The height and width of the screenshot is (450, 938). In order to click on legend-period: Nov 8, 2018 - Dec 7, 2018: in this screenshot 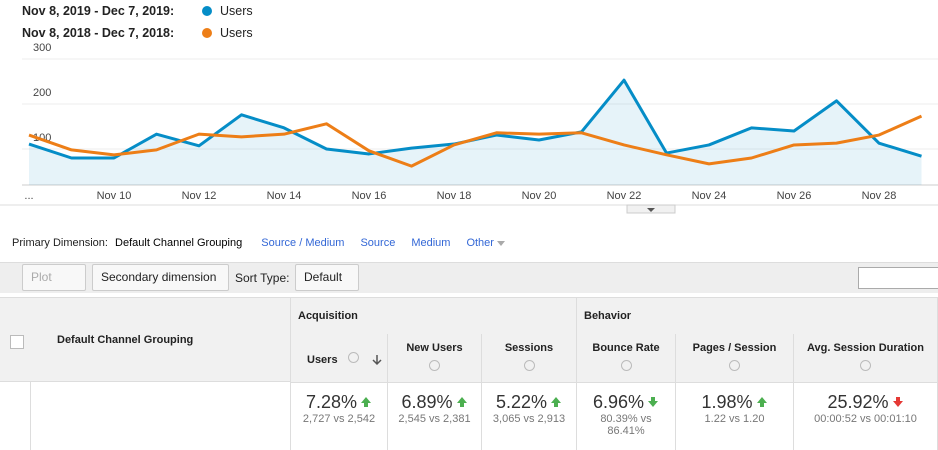, I will do `click(98, 33)`.